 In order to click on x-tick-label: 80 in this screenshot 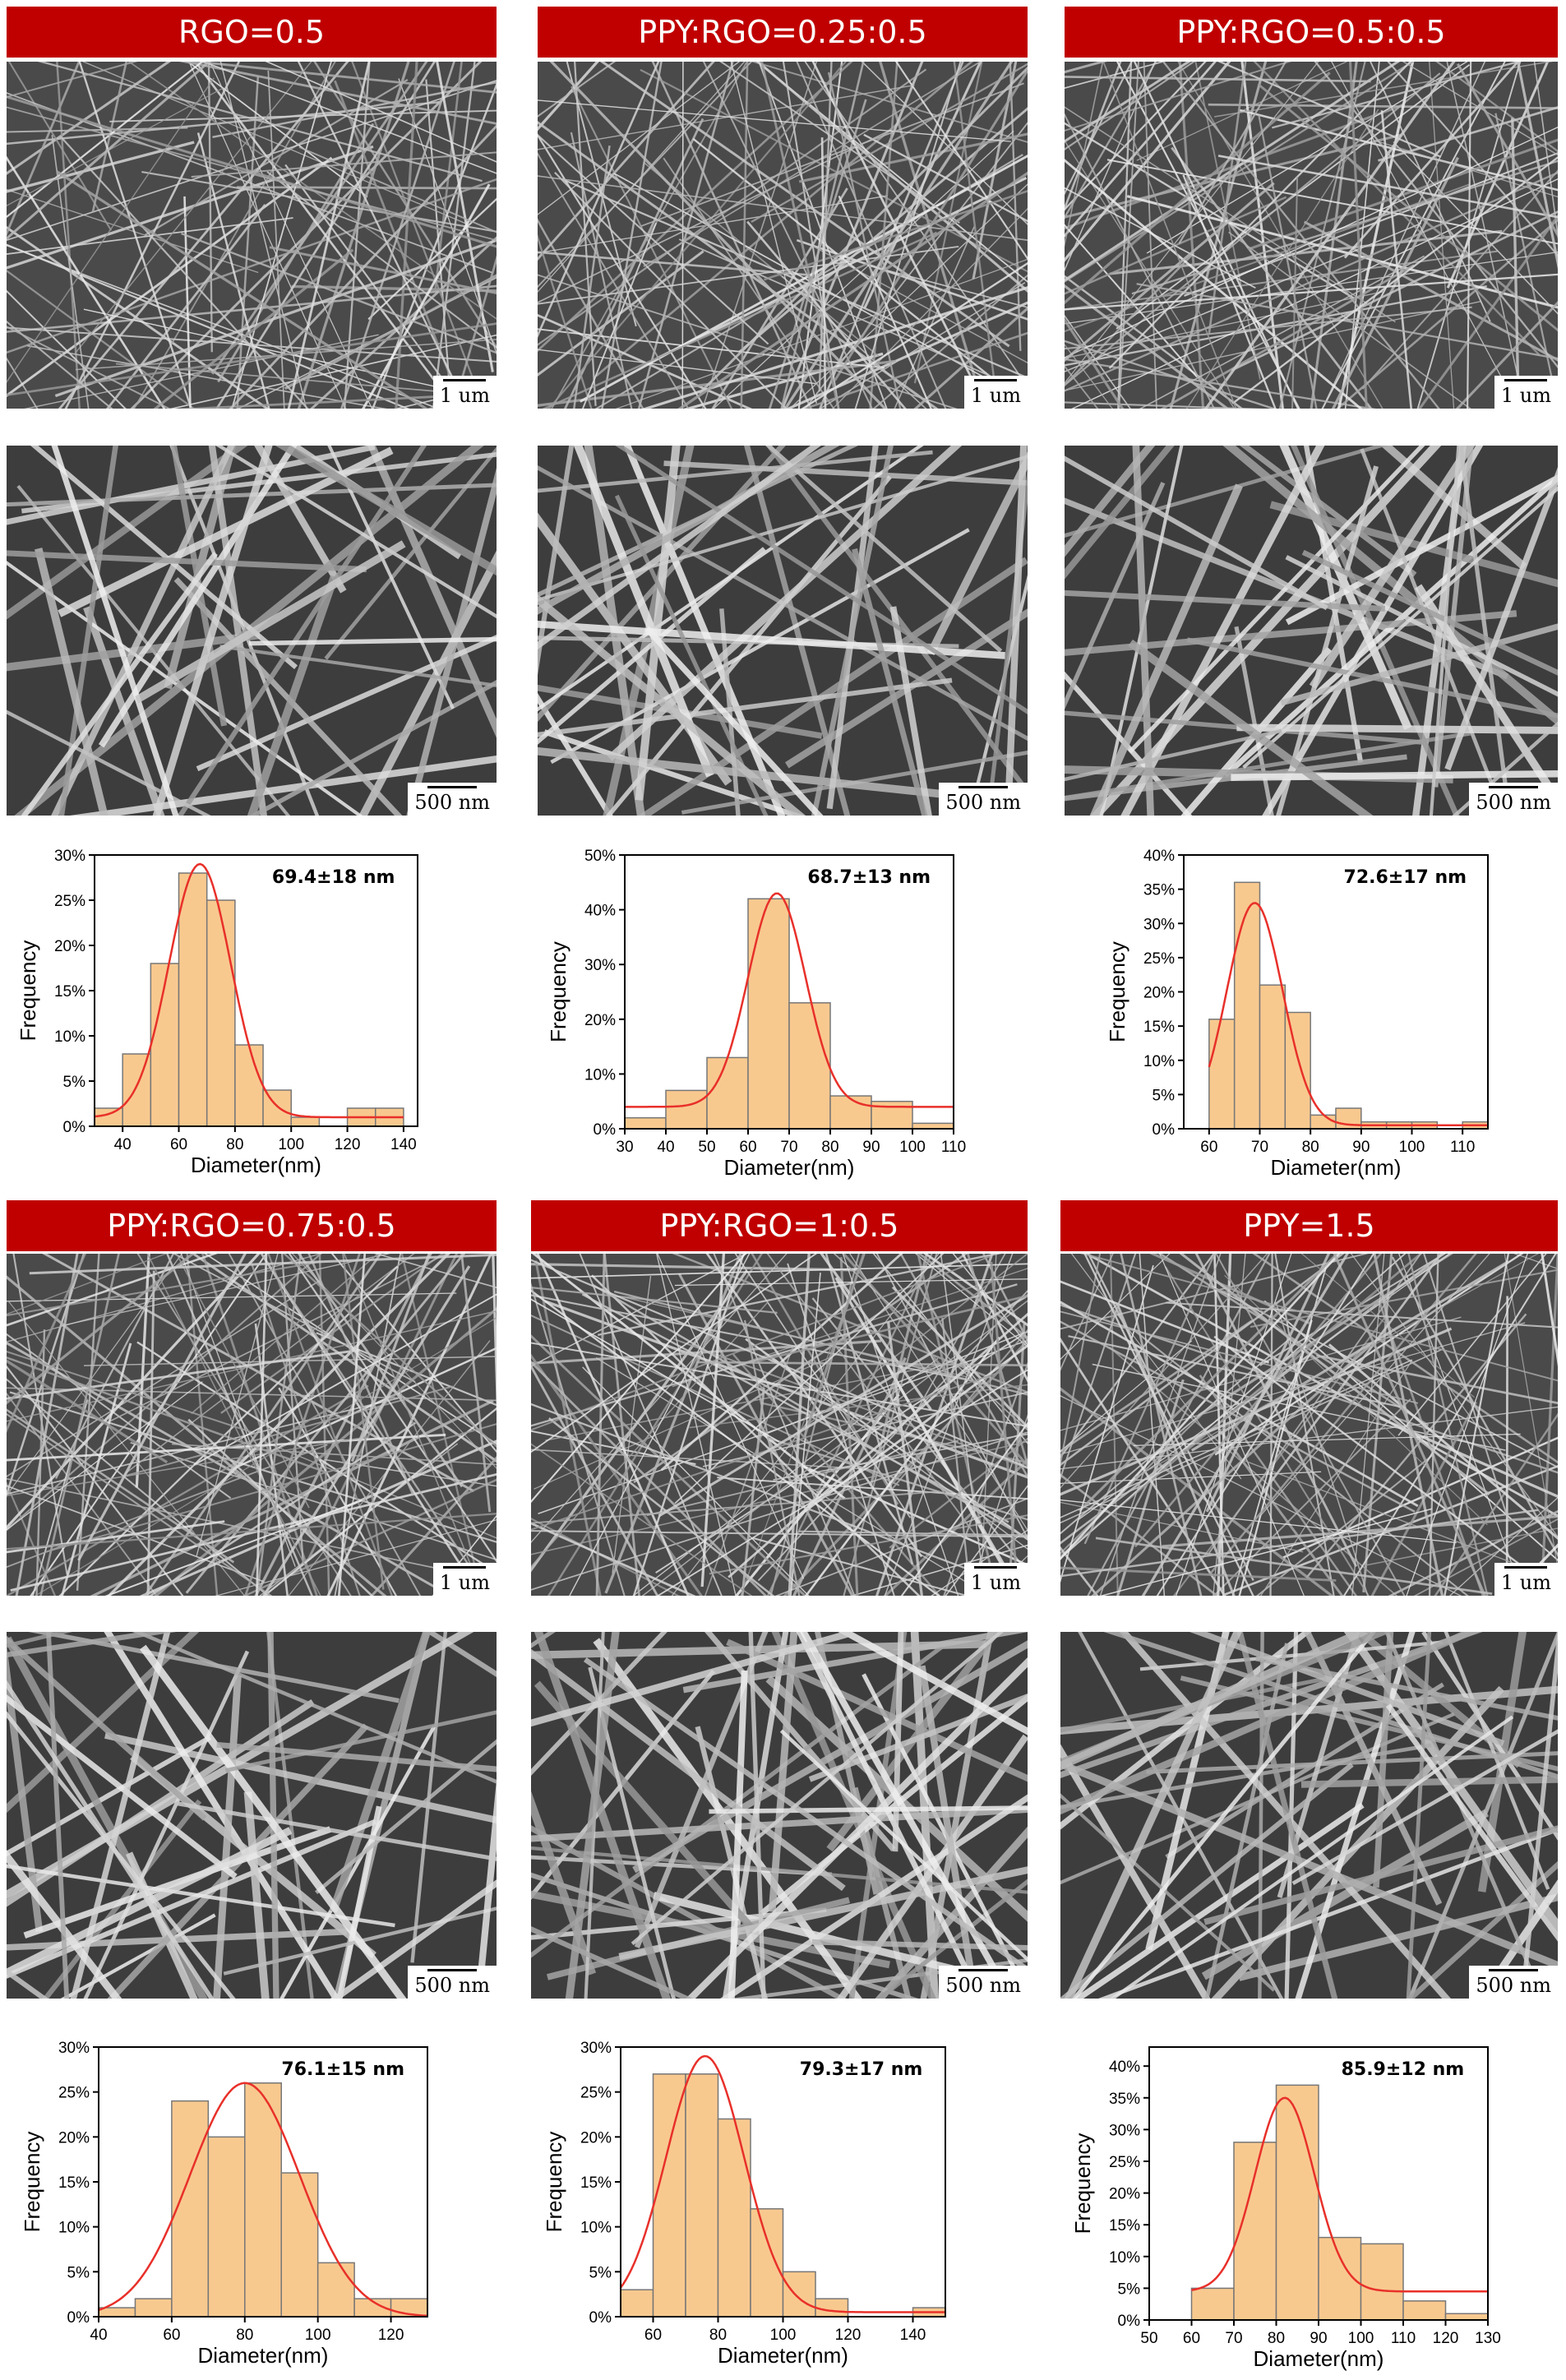, I will do `click(829, 1147)`.